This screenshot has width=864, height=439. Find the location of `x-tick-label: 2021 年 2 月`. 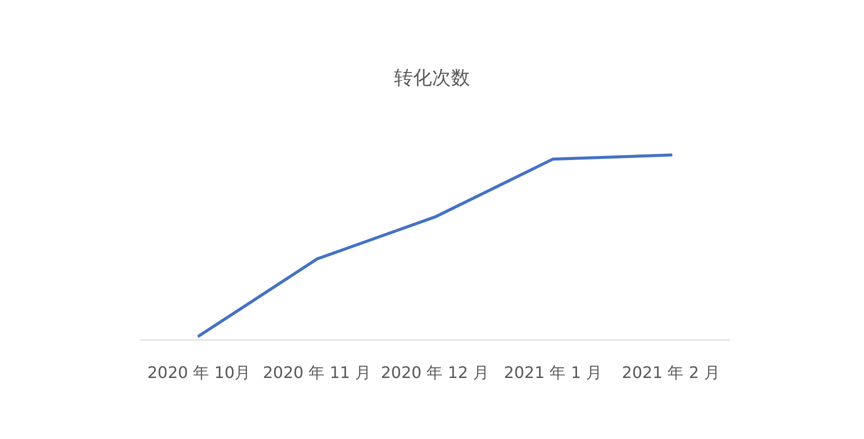

x-tick-label: 2021 年 2 月 is located at coordinates (671, 372).